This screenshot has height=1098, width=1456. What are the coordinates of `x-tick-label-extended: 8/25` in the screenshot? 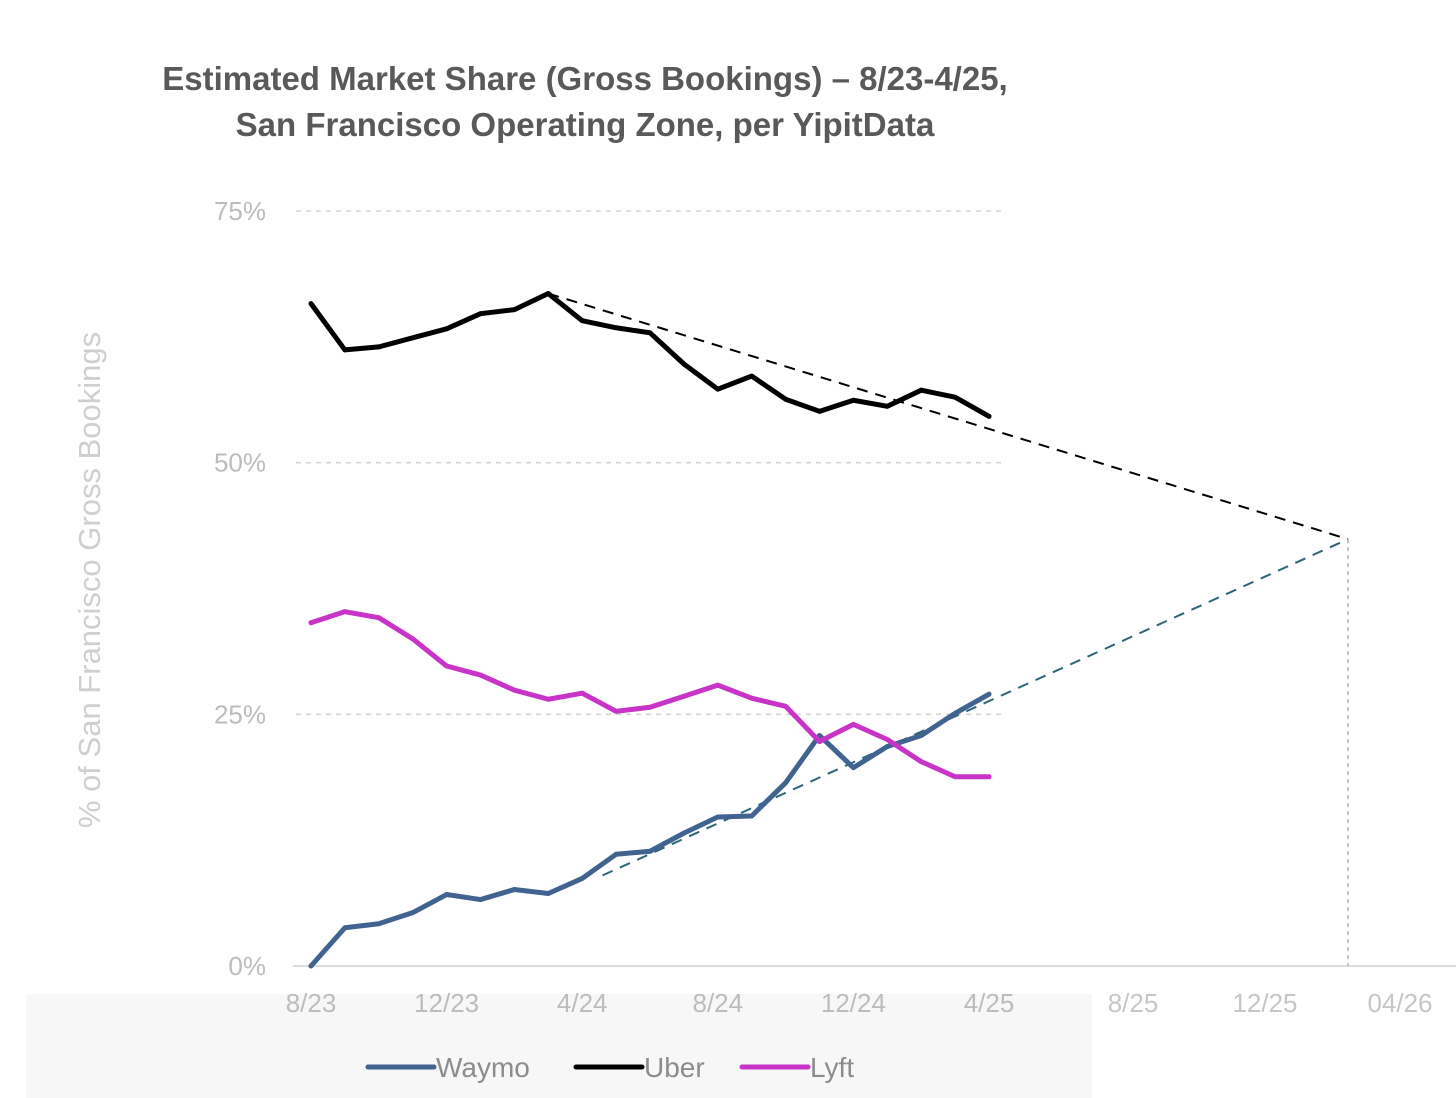 It's located at (1133, 1003).